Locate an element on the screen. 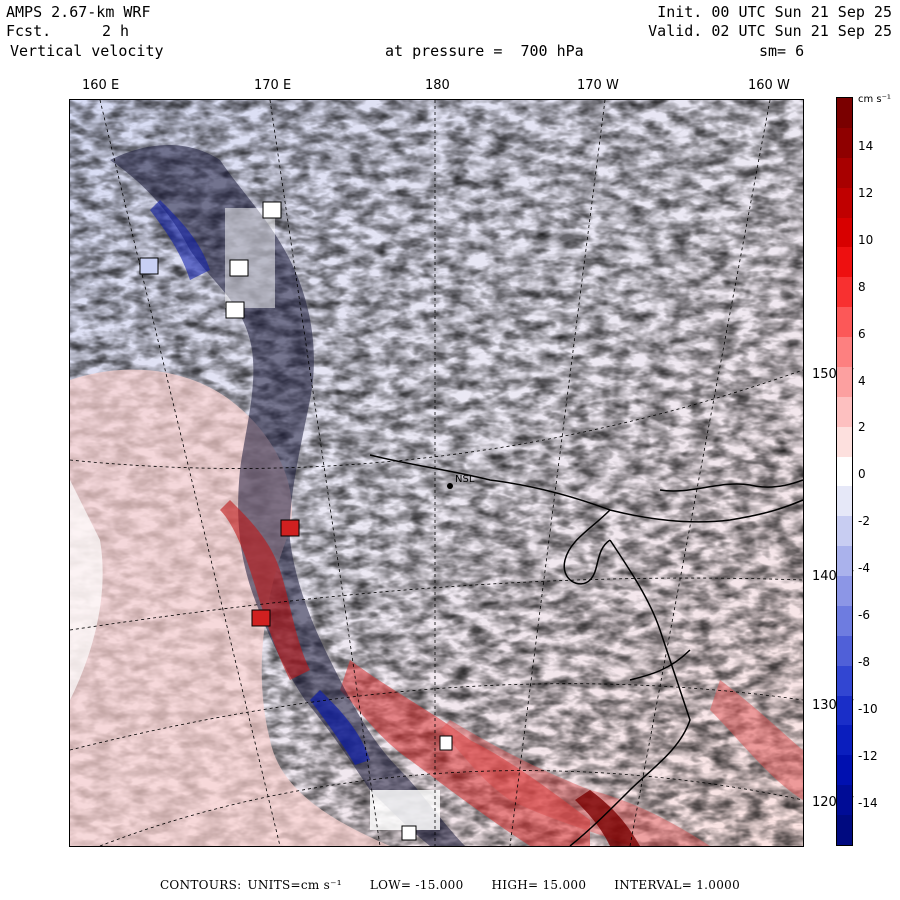 The image size is (900, 900). ascent-band-east is located at coordinates (575, 783).